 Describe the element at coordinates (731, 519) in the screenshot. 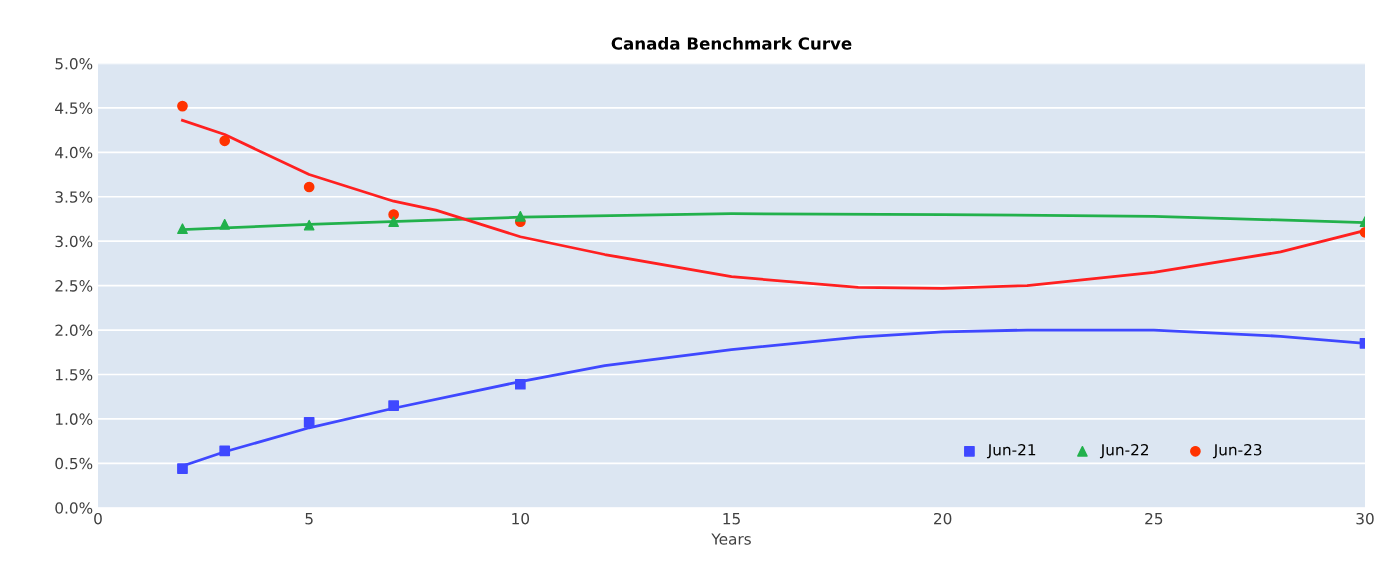

I see `x-tick-label: 15` at that location.